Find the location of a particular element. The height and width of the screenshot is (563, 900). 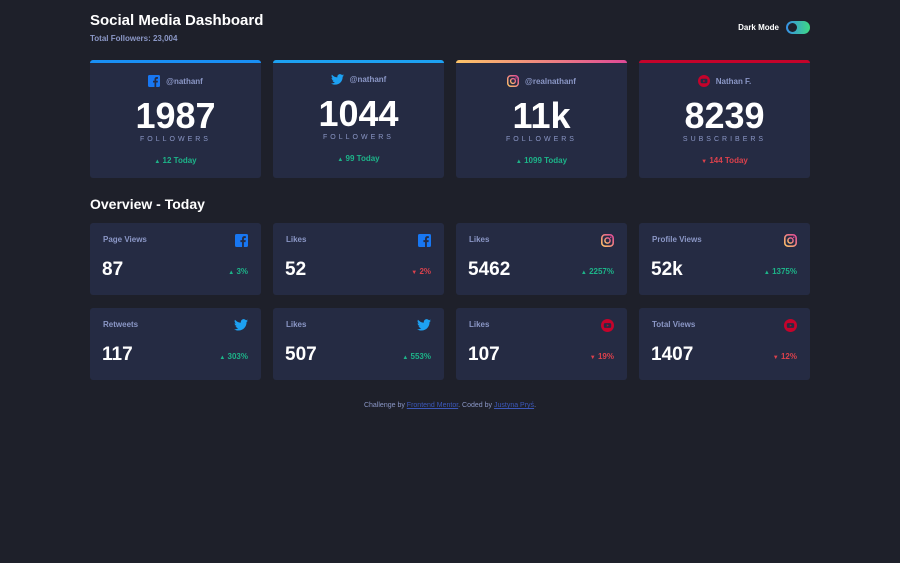

dark-mode-toggle-group: Dark Mode is located at coordinates (774, 27).